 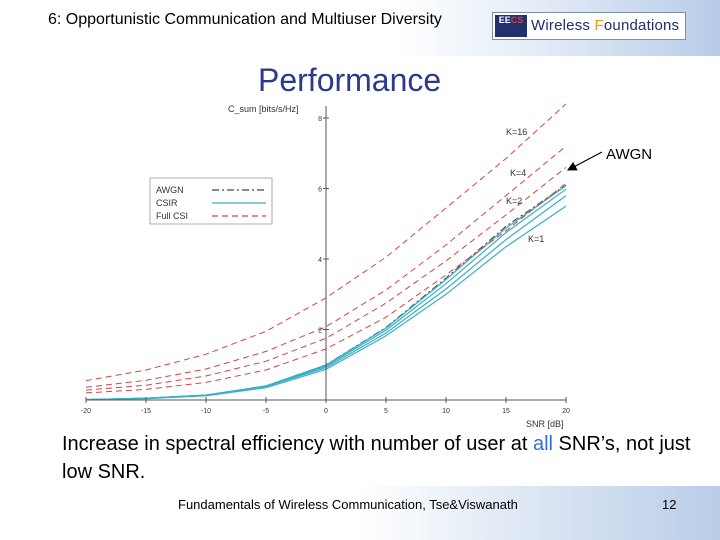 I want to click on caption-highlight: all, so click(x=542, y=444).